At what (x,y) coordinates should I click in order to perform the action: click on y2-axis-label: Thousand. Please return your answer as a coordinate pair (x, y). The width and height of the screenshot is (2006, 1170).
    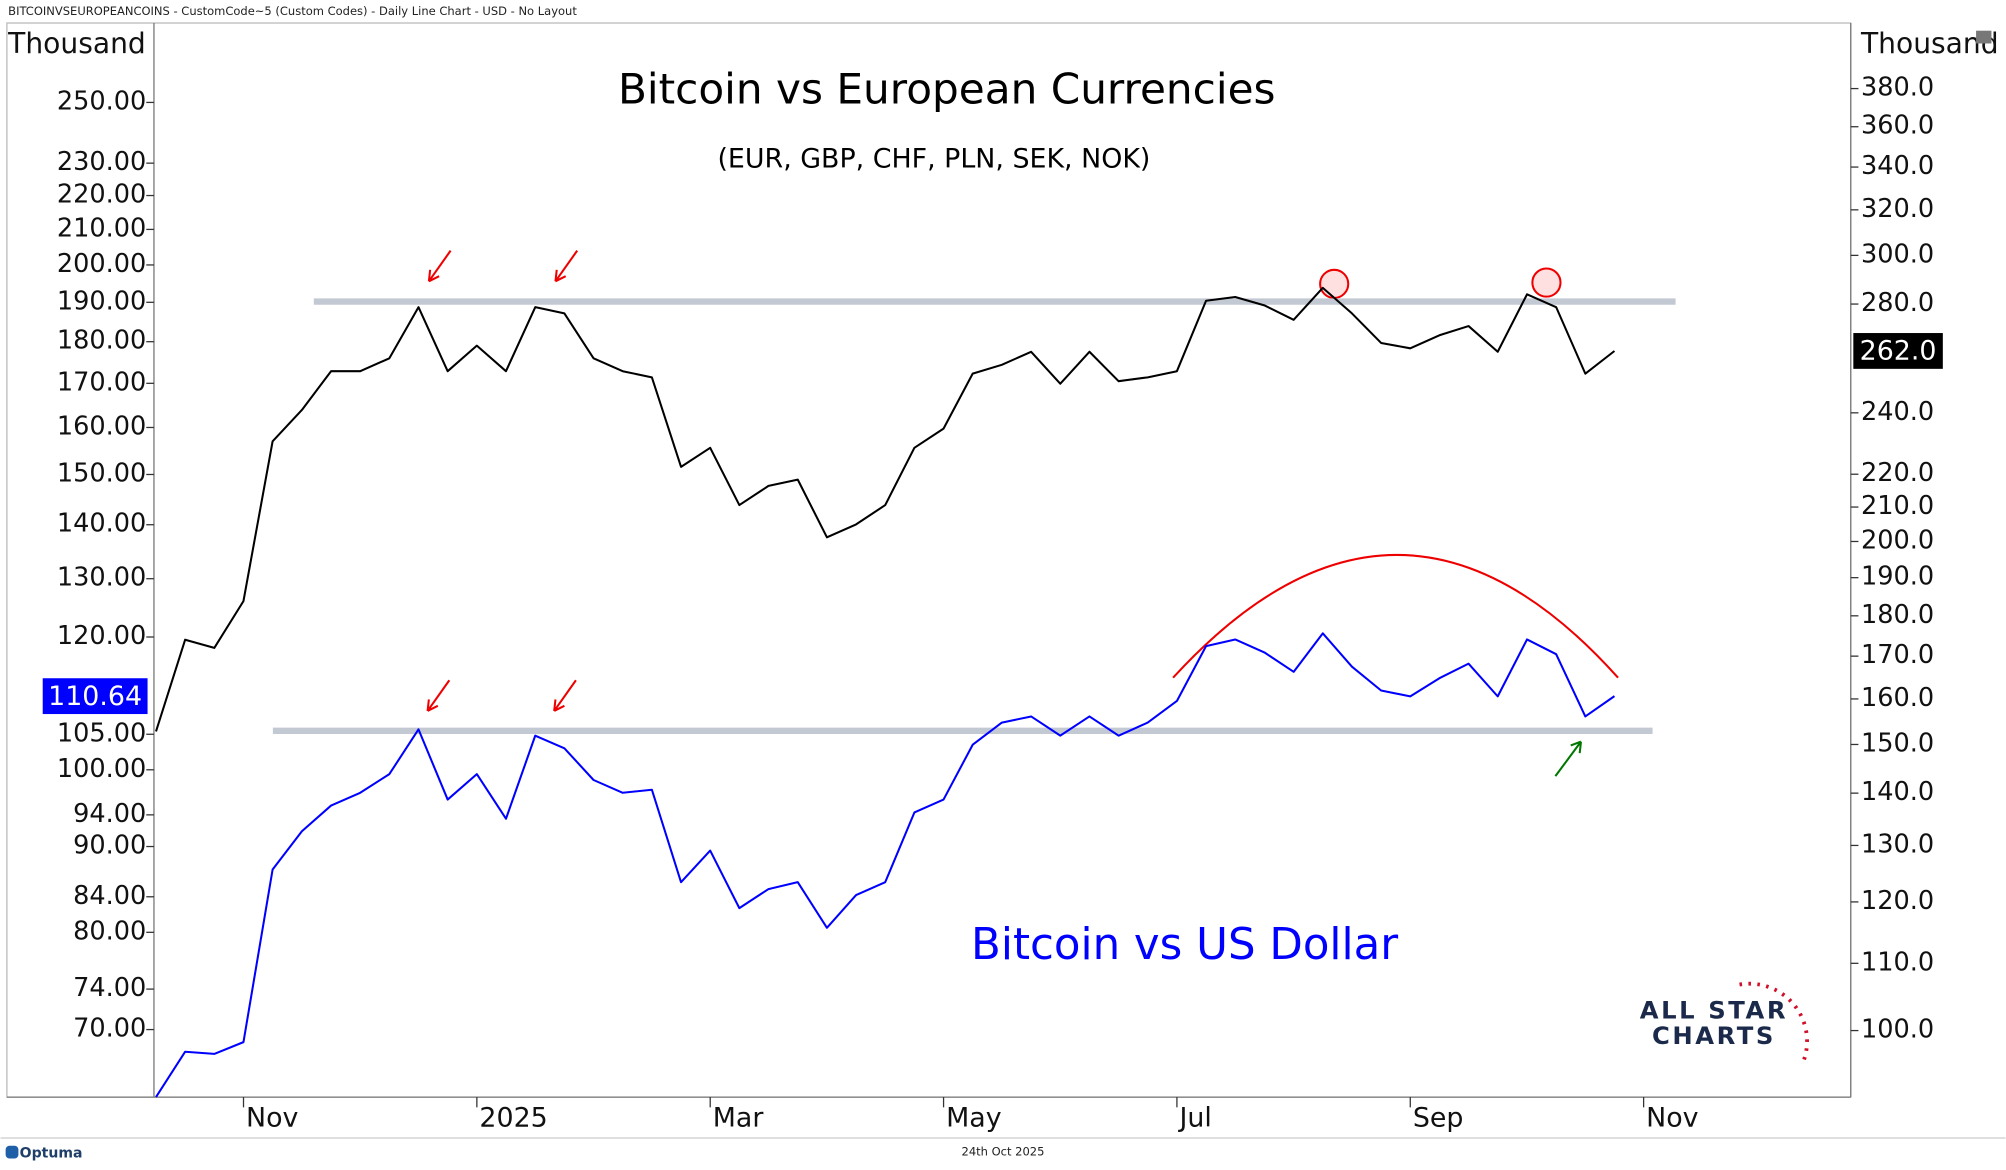
    Looking at the image, I should click on (1929, 43).